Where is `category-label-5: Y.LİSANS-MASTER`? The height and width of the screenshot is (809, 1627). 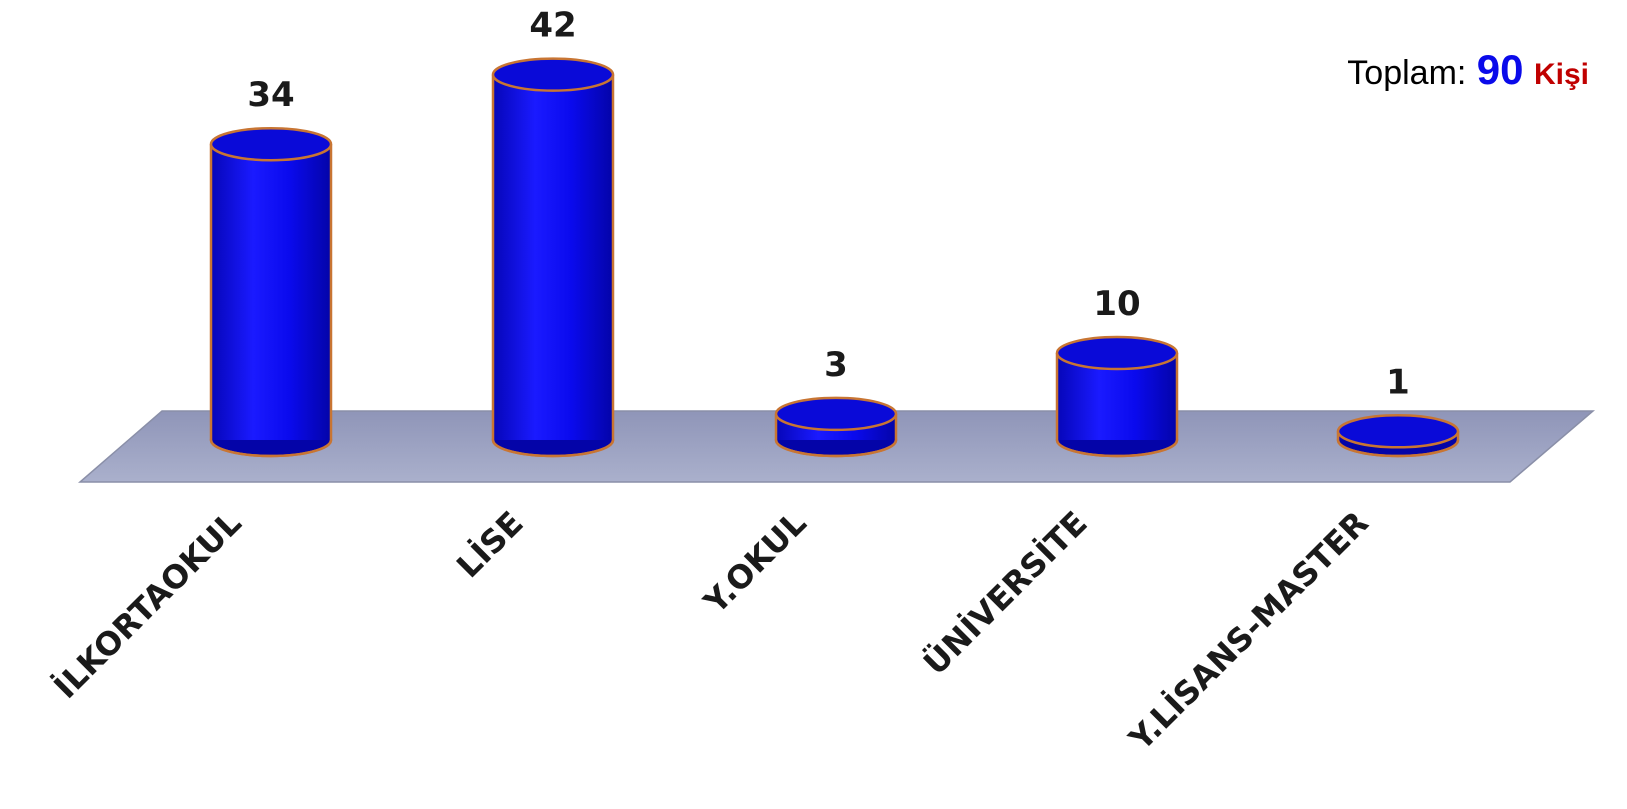 category-label-5: Y.LİSANS-MASTER is located at coordinates (1248, 631).